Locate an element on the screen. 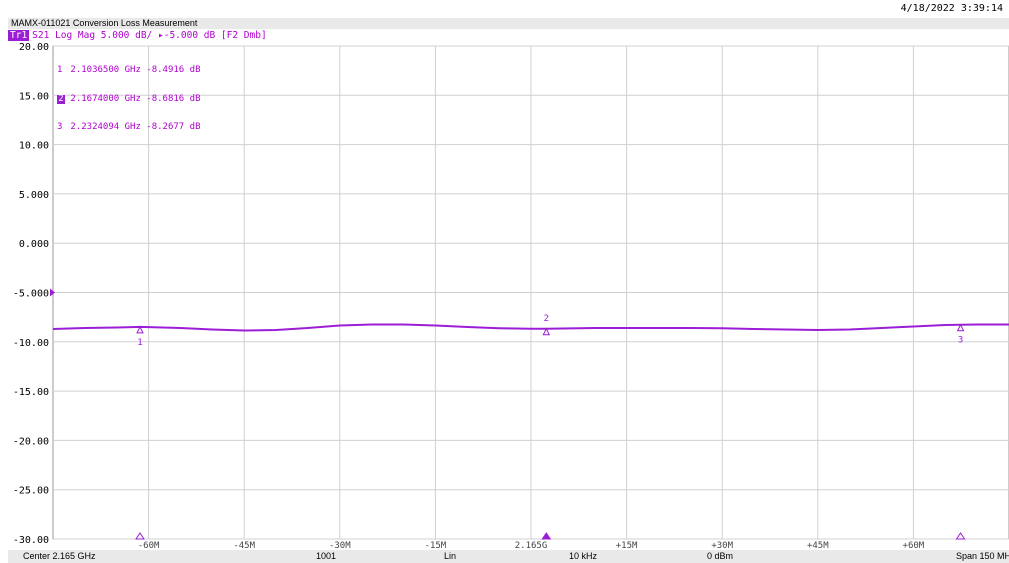 The image size is (1009, 563). span-frequency: Span 150 MHz is located at coordinates (982, 556).